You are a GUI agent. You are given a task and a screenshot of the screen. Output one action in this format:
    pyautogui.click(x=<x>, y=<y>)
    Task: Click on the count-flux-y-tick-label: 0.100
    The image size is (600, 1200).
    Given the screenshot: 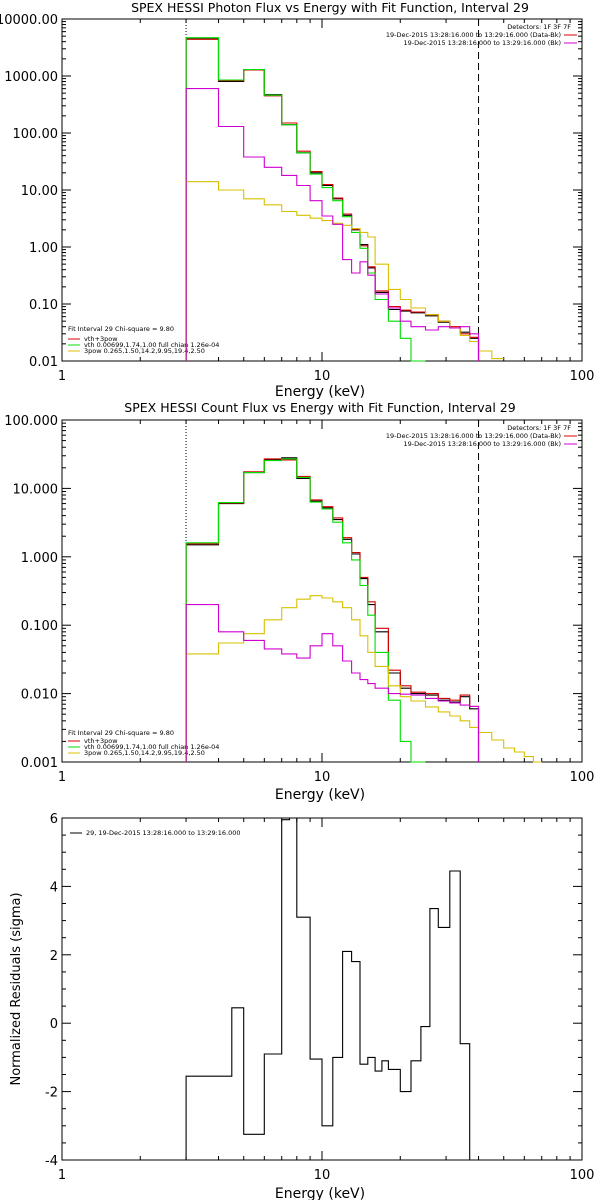 What is the action you would take?
    pyautogui.click(x=39, y=626)
    